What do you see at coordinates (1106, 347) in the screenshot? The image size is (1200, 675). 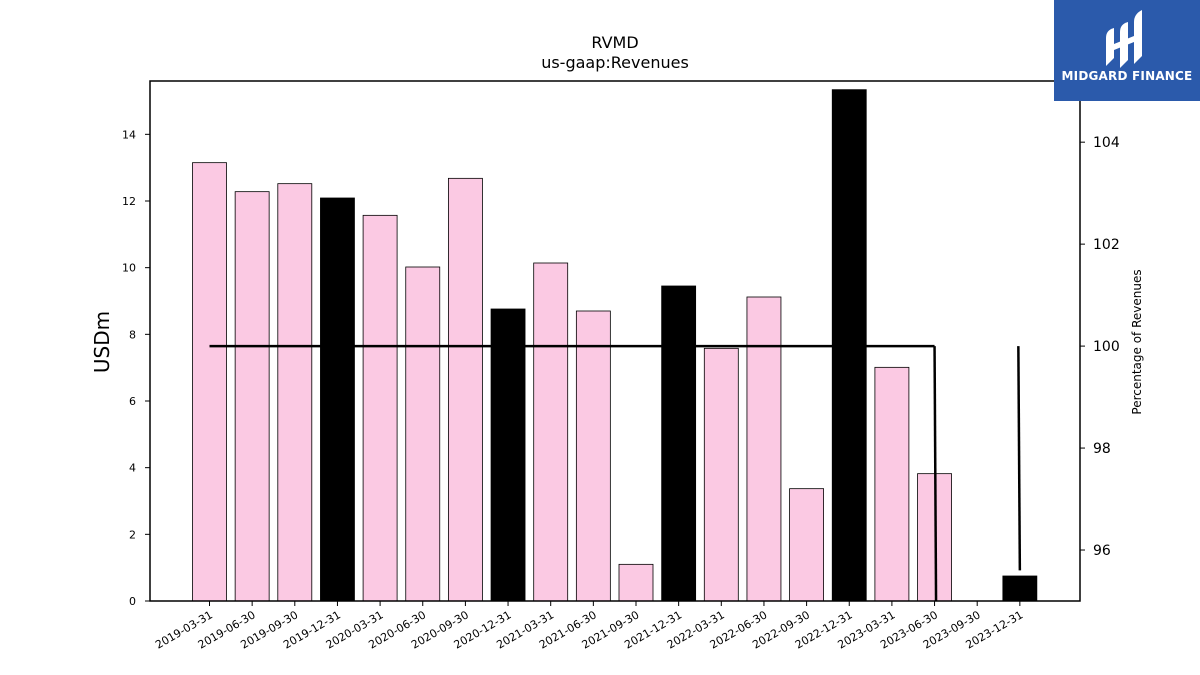 I see `y2-tick-label: 100` at bounding box center [1106, 347].